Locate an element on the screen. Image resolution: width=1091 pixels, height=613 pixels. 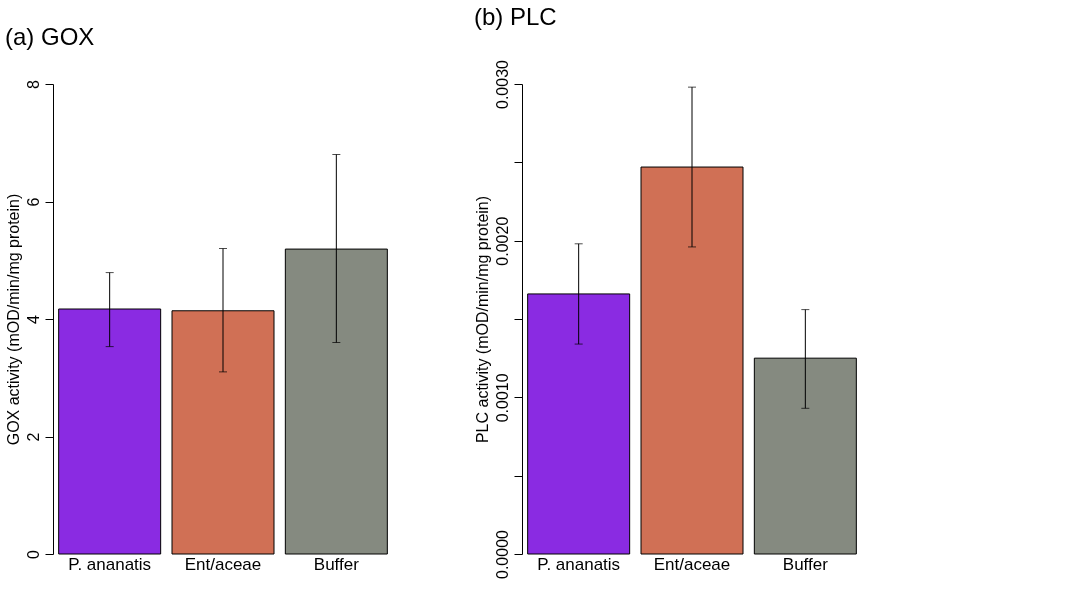
y-tick-label: 0.0000 is located at coordinates (502, 554).